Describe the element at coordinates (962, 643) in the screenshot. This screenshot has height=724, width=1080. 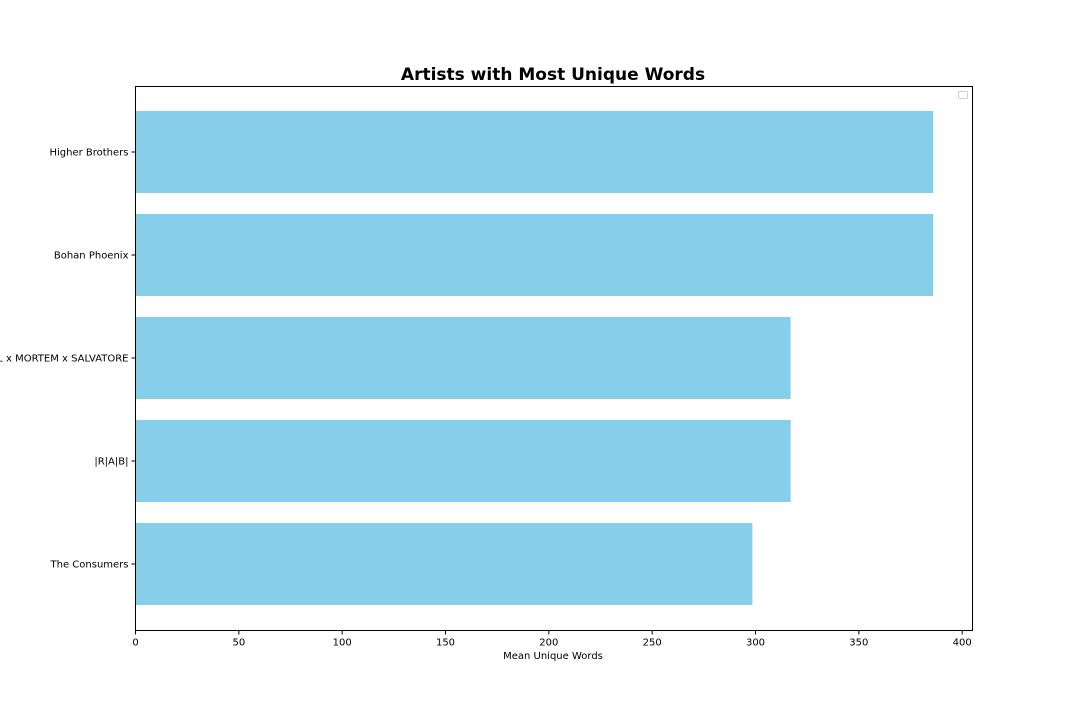
I see `x-tick-label: 400` at that location.